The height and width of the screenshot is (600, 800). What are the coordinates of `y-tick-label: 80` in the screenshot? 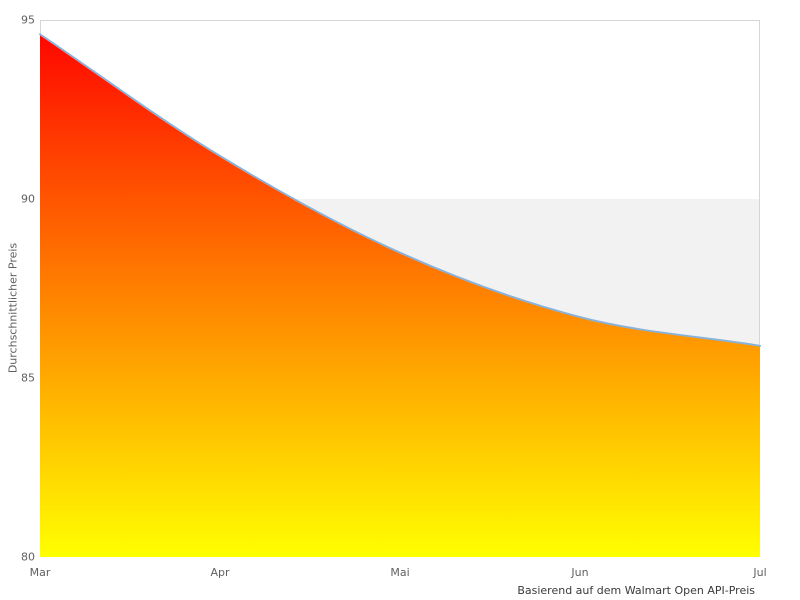 It's located at (28, 557).